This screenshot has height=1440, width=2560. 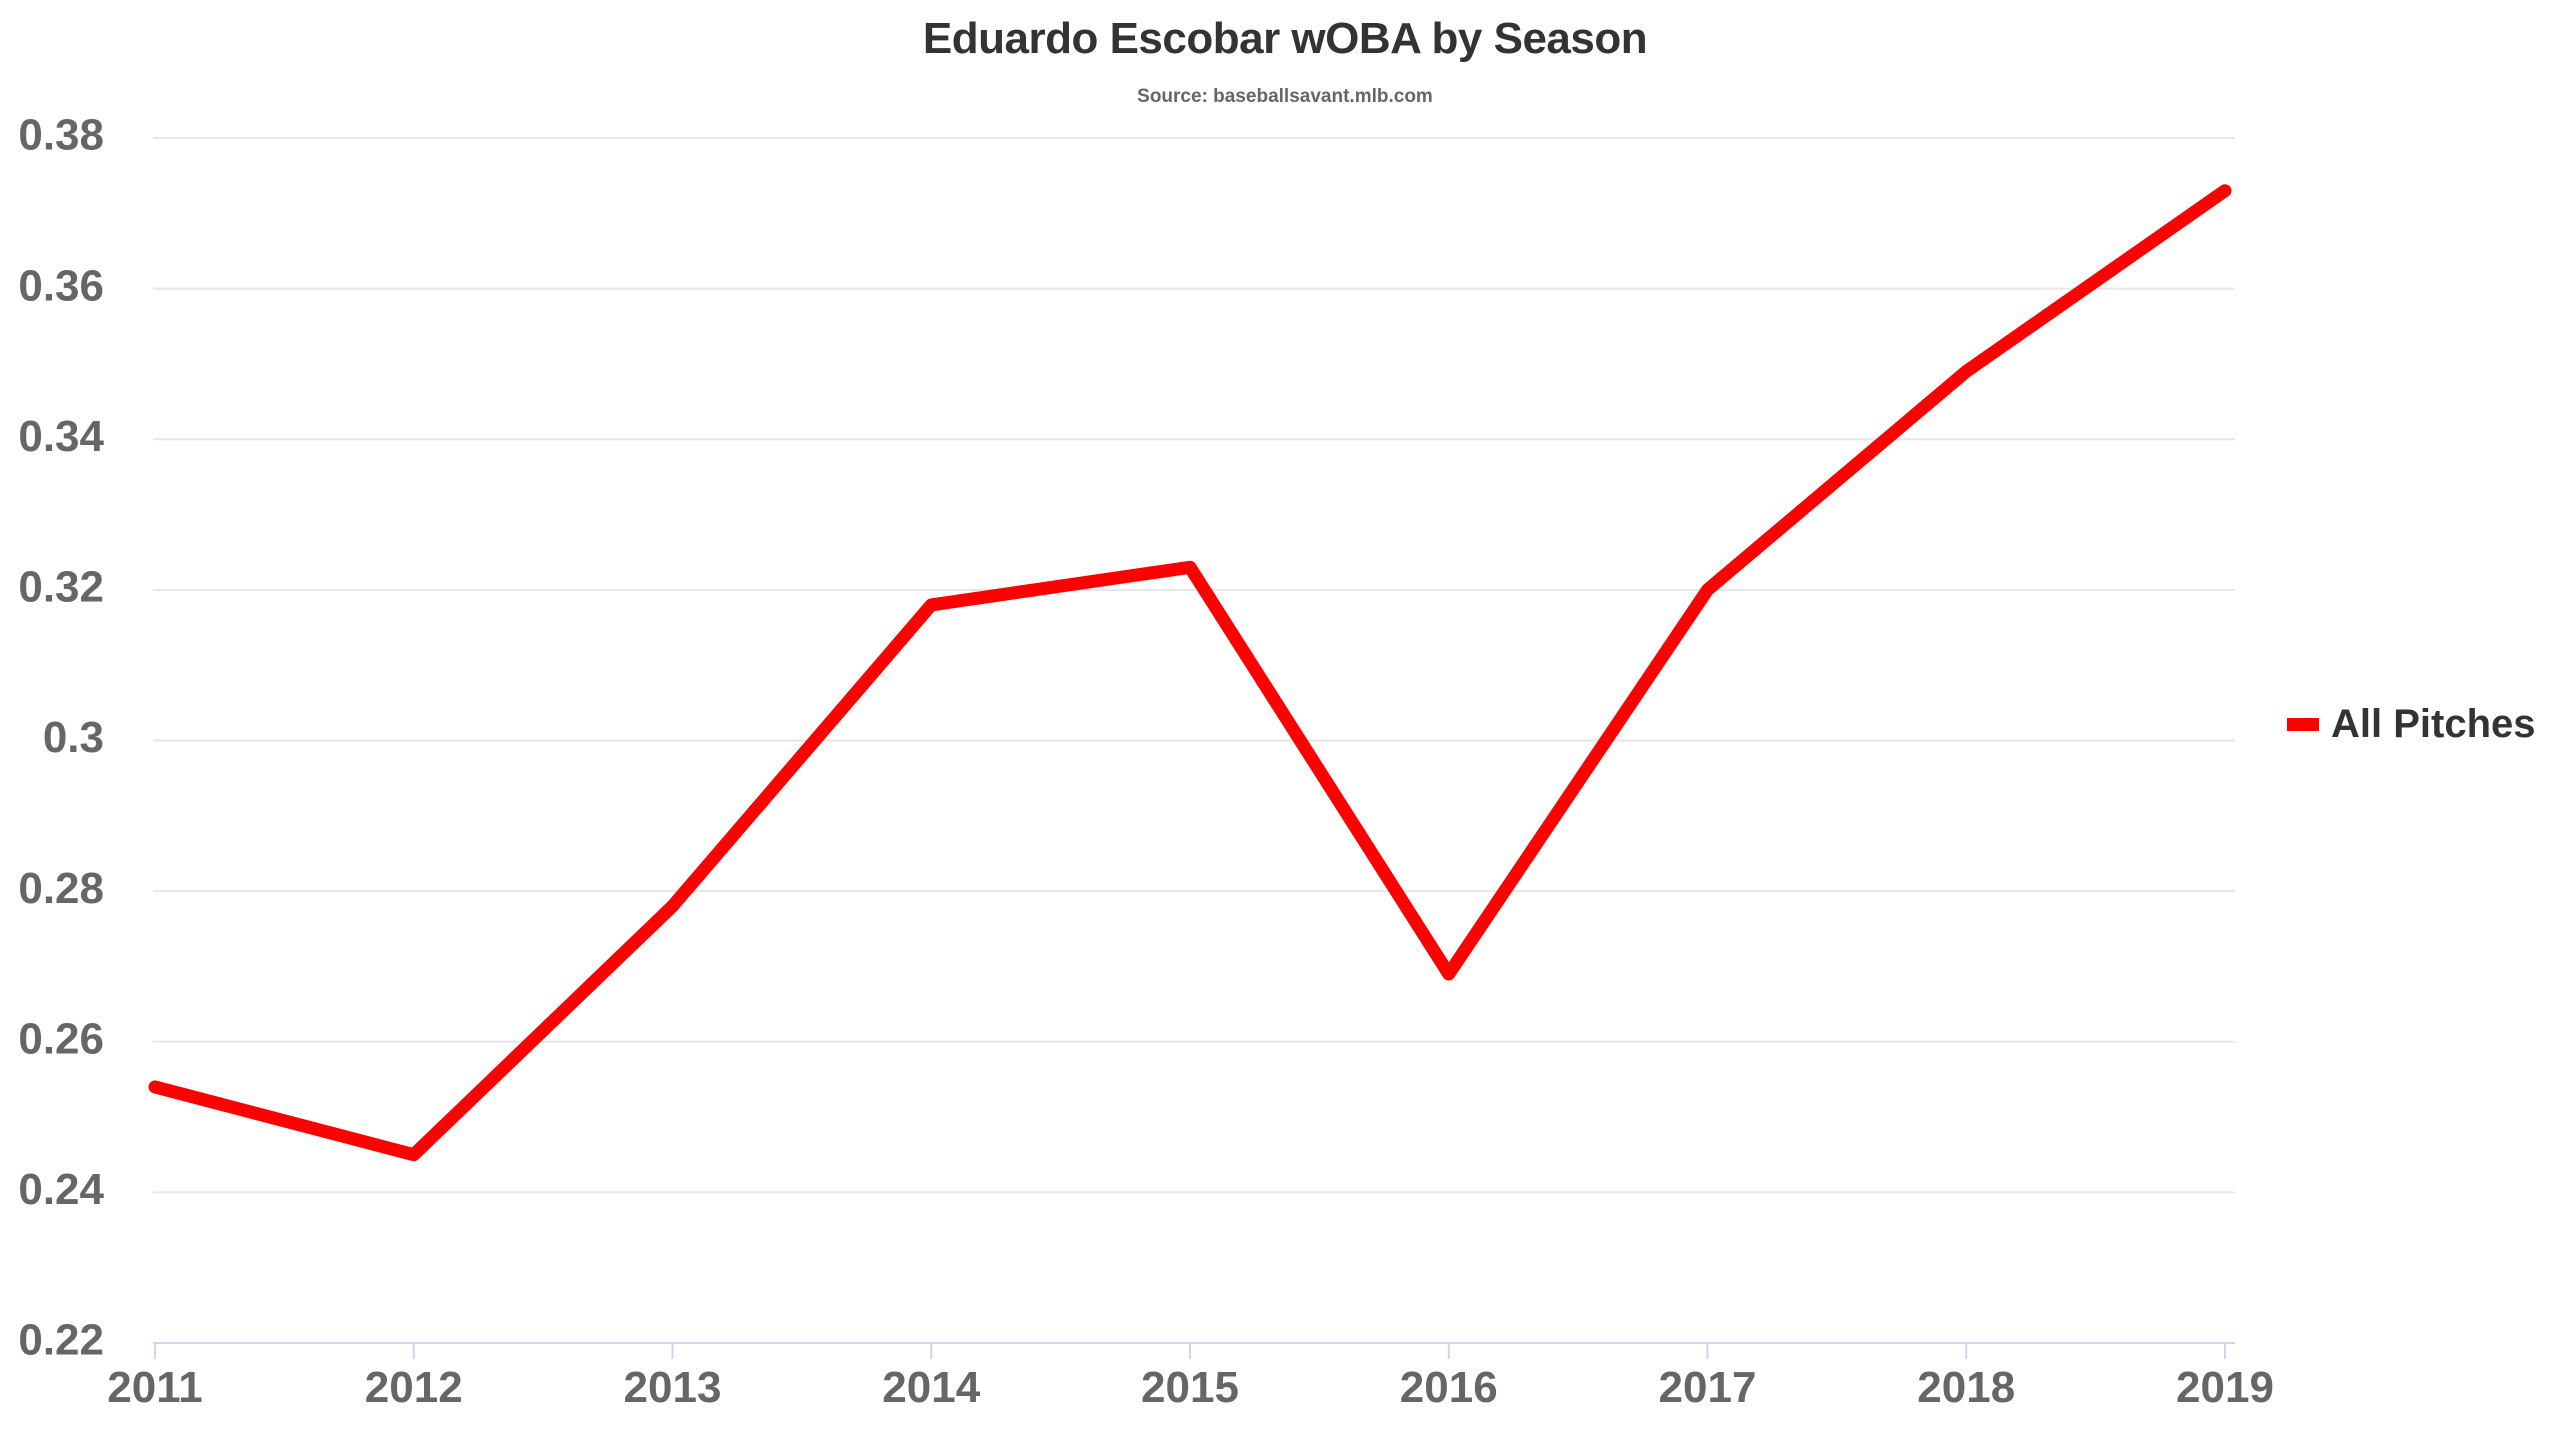 What do you see at coordinates (61, 135) in the screenshot?
I see `y-tick-label: 0.38` at bounding box center [61, 135].